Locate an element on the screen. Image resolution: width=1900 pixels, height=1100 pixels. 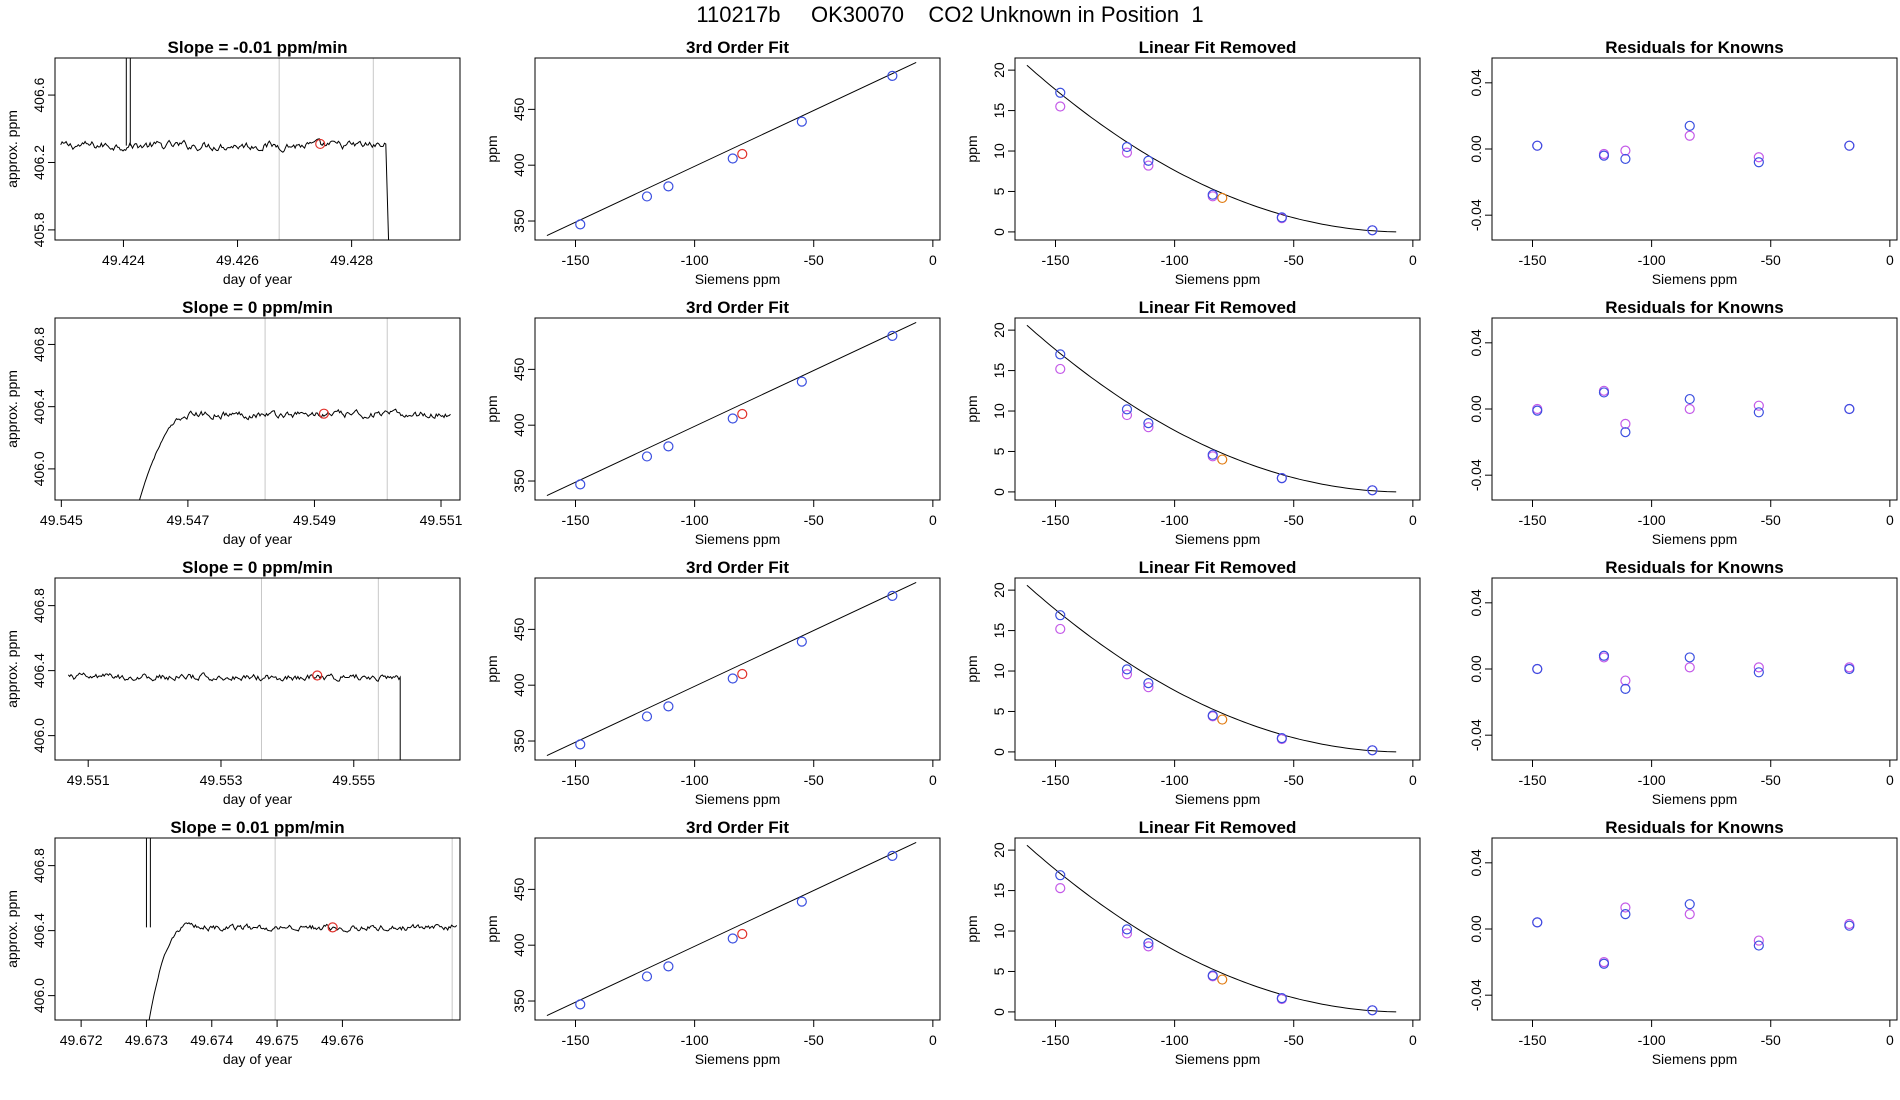
x-tick-label: 49.674 is located at coordinates (211, 1040).